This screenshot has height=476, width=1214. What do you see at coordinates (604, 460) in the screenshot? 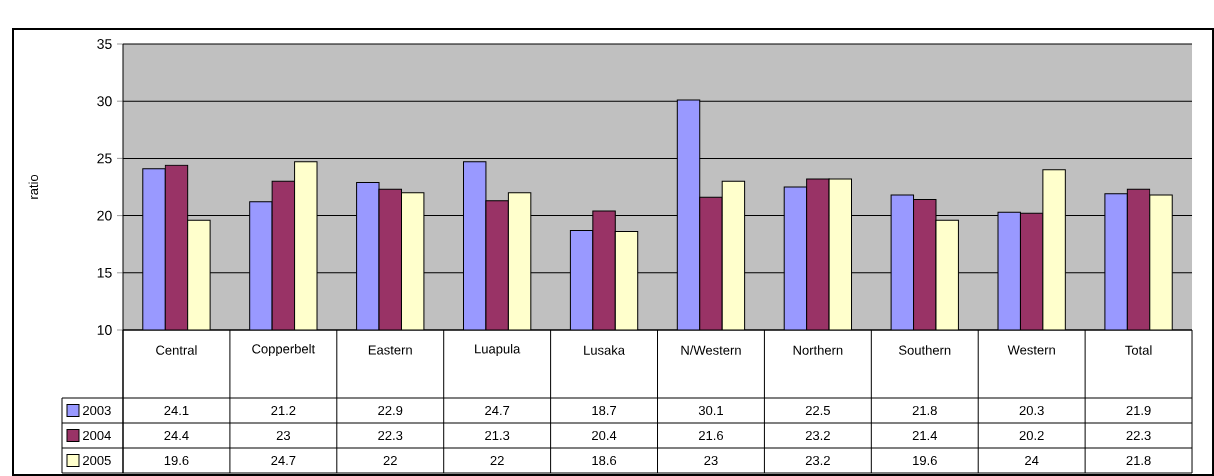
I see `data-label: 18.6` at bounding box center [604, 460].